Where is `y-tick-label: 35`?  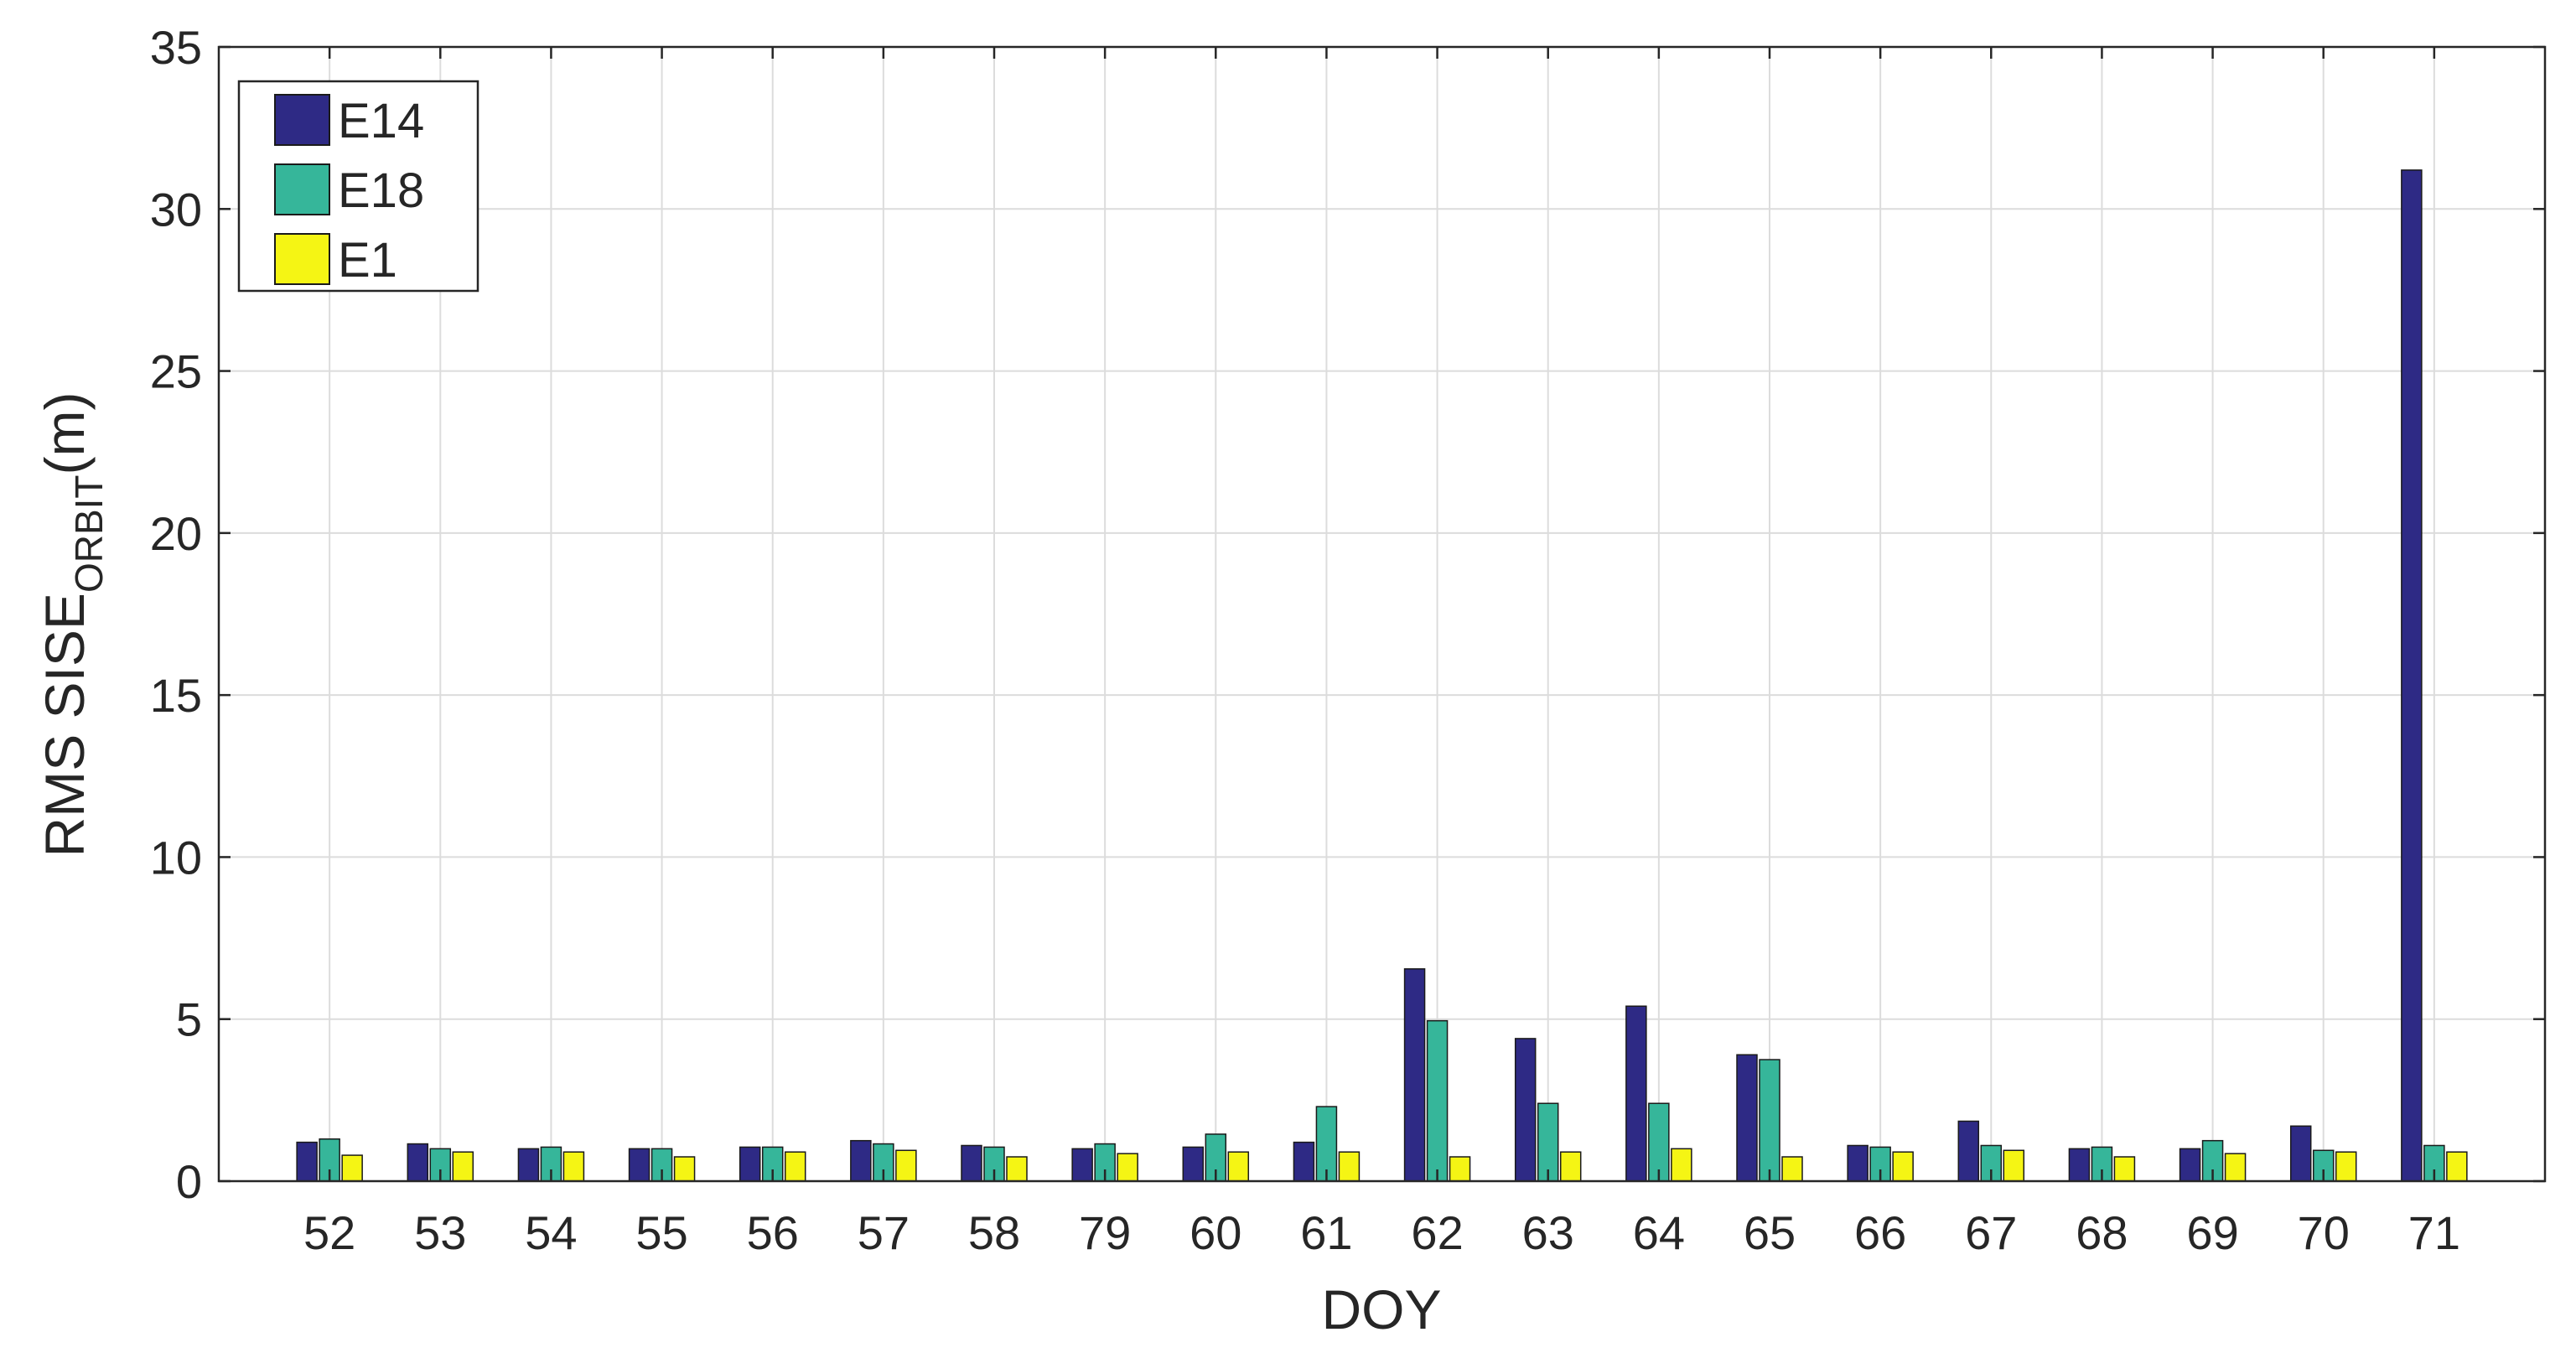 y-tick-label: 35 is located at coordinates (176, 47).